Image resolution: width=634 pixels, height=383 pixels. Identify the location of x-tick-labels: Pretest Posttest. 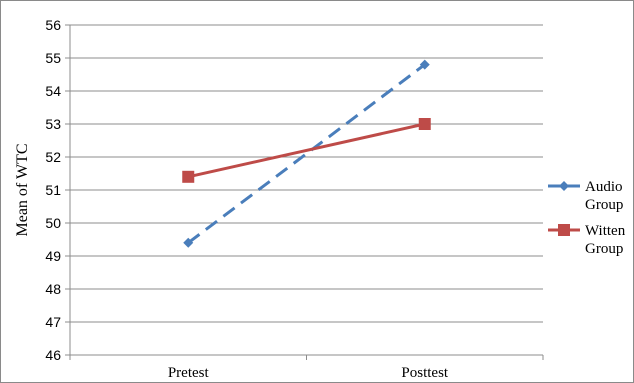
(308, 373).